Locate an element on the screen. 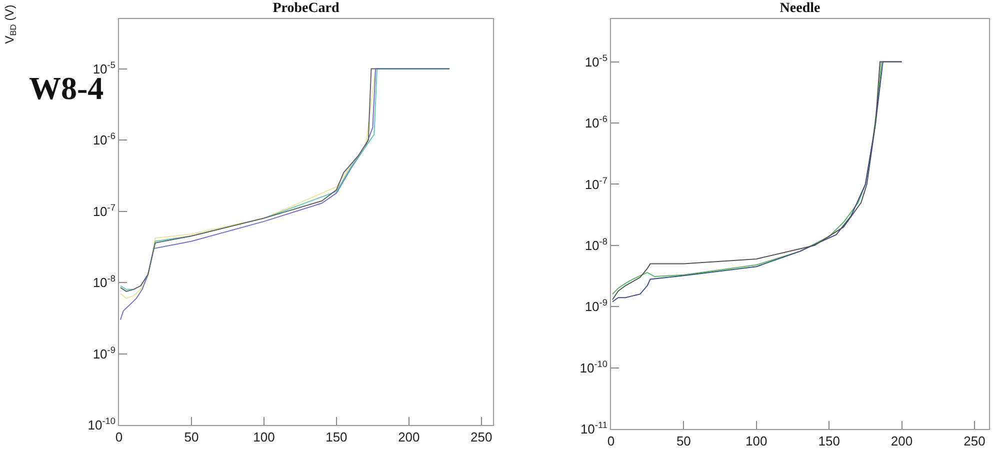 The width and height of the screenshot is (1000, 452). y-tick-label: 10$^{-5}$ is located at coordinates (596, 61).